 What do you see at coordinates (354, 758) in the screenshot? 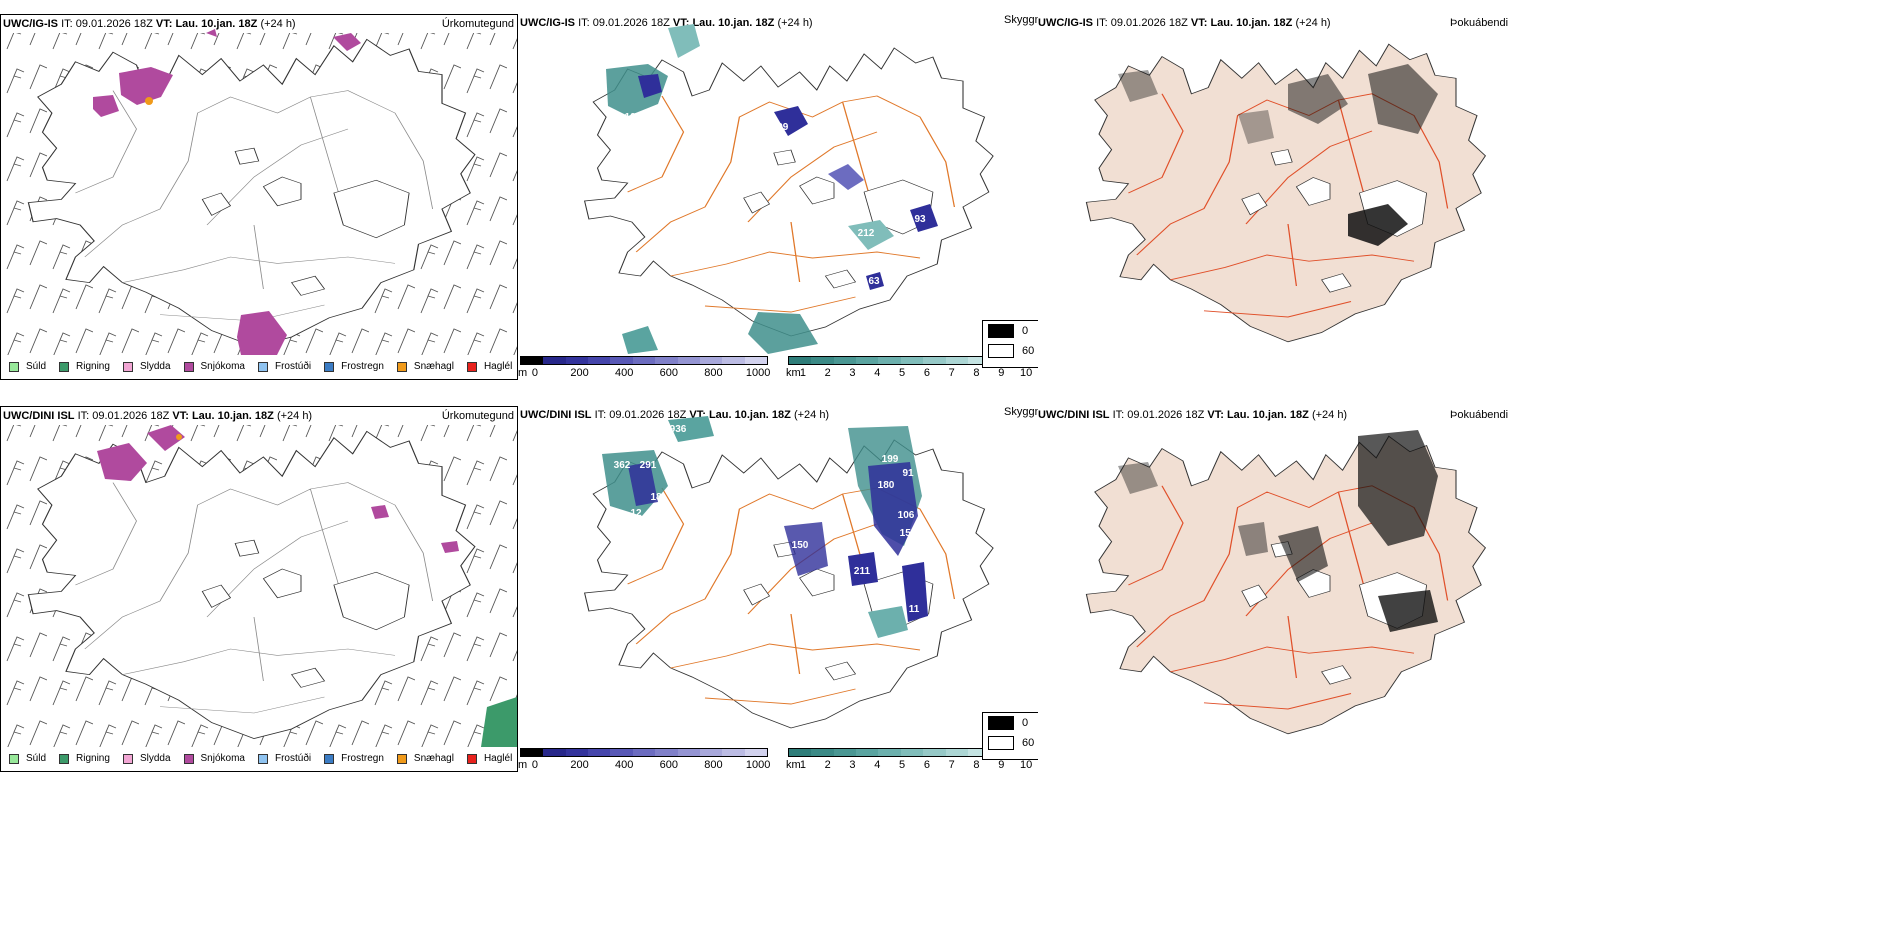
I see `legend-item-frostregn: Frostregn` at bounding box center [354, 758].